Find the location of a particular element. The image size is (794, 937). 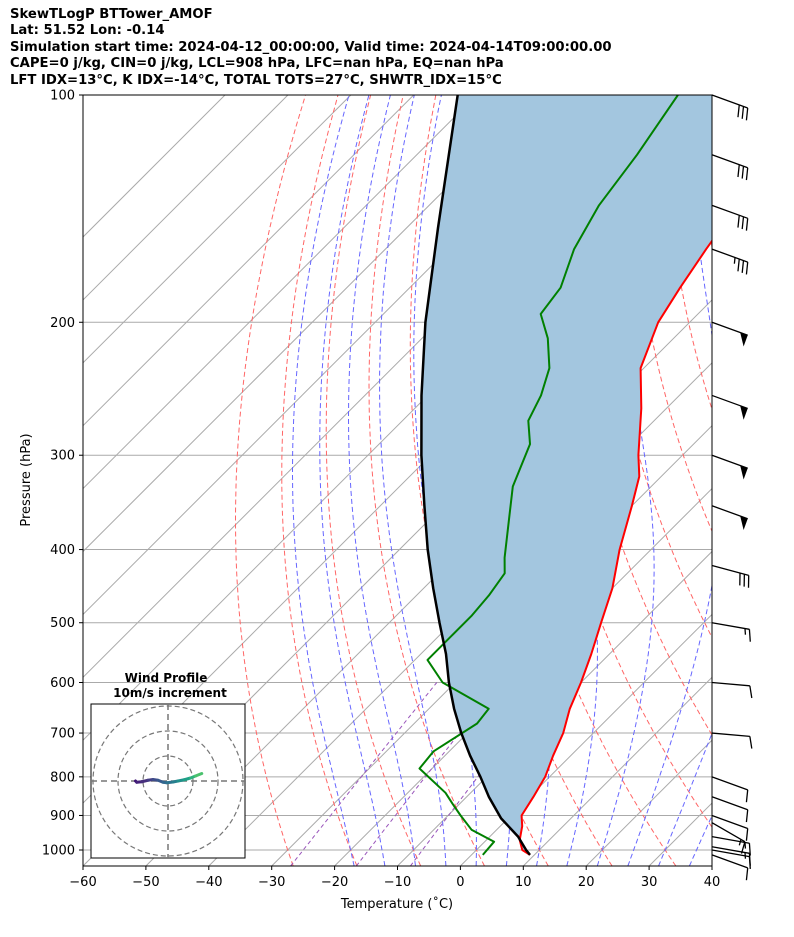

hodograph-ring is located at coordinates (168, 781).